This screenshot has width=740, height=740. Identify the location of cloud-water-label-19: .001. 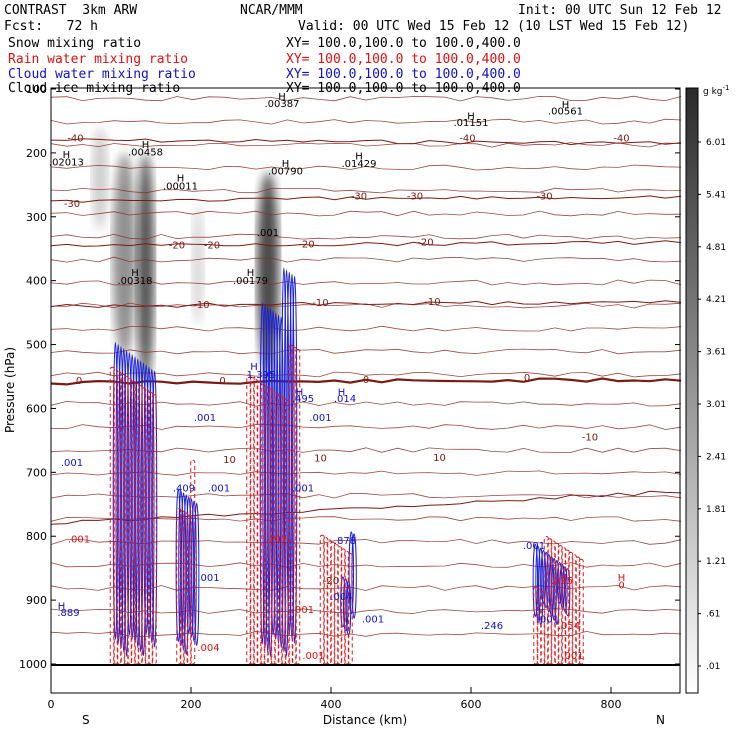
(548, 619).